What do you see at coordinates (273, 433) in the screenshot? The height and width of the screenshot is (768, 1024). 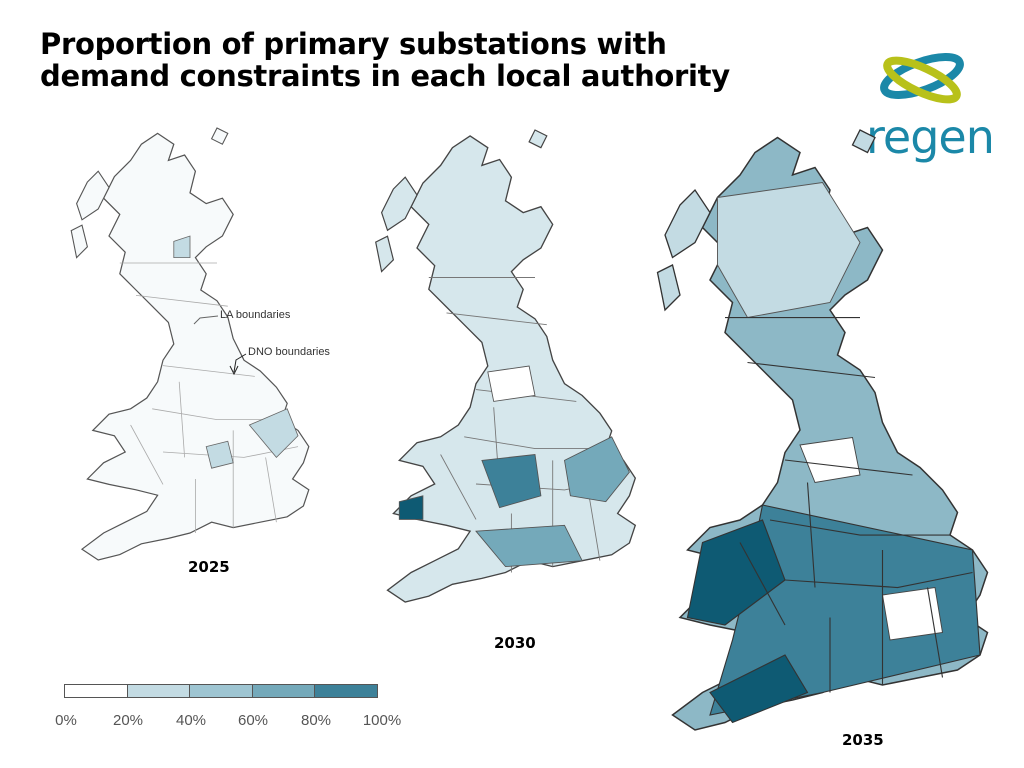 I see `map-2025-region-east` at bounding box center [273, 433].